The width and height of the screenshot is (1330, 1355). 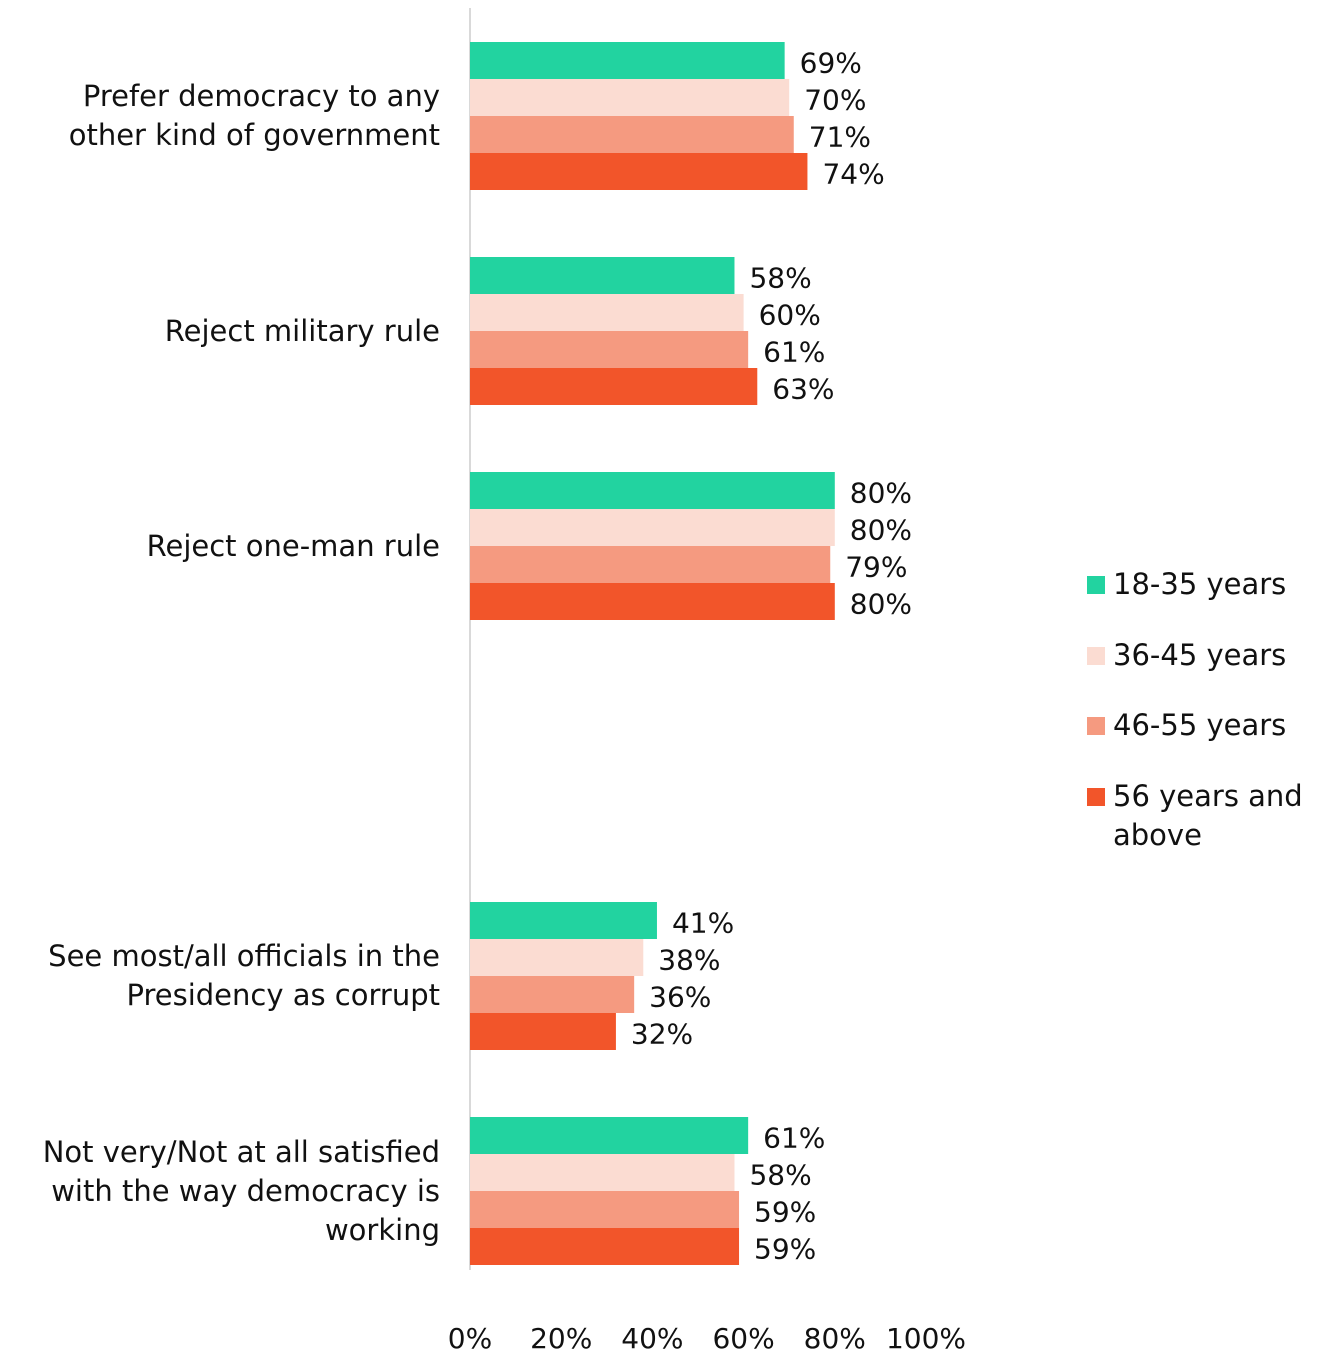 I want to click on x-tick-label: 20%, so click(x=561, y=1338).